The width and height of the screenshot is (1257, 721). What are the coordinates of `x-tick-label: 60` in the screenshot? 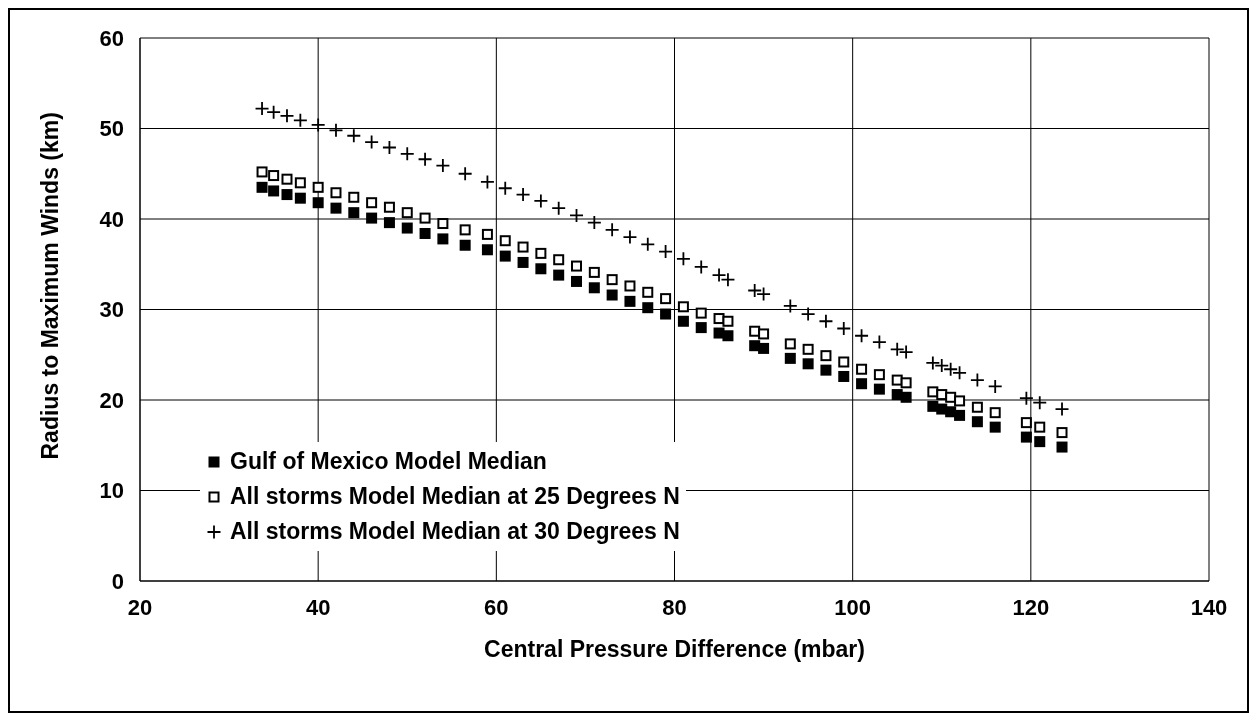 It's located at (496, 607).